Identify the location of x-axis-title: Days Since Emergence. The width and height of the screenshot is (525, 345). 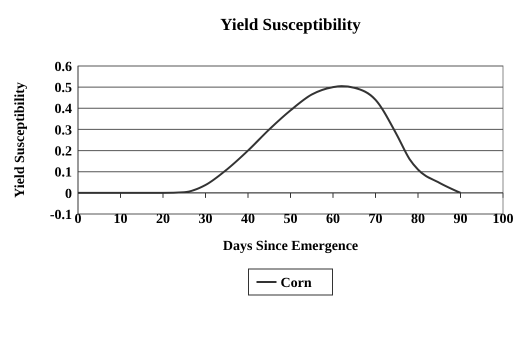
(290, 246).